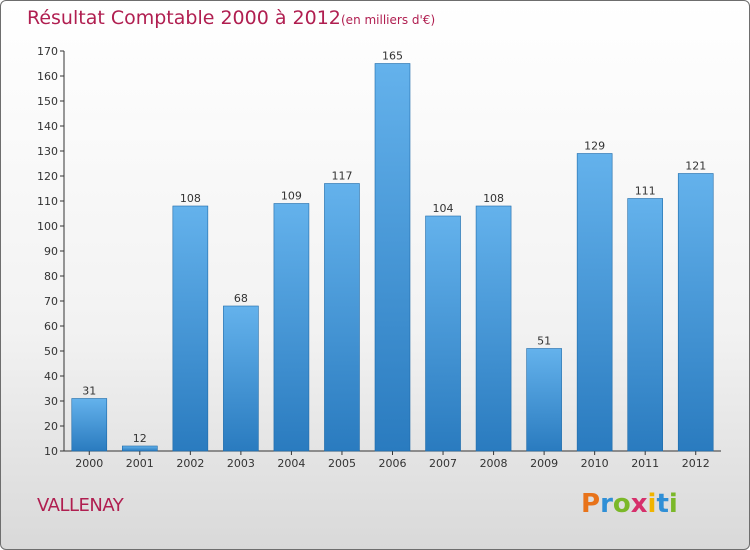 This screenshot has width=750, height=550. I want to click on x-tick-label: 2006, so click(393, 463).